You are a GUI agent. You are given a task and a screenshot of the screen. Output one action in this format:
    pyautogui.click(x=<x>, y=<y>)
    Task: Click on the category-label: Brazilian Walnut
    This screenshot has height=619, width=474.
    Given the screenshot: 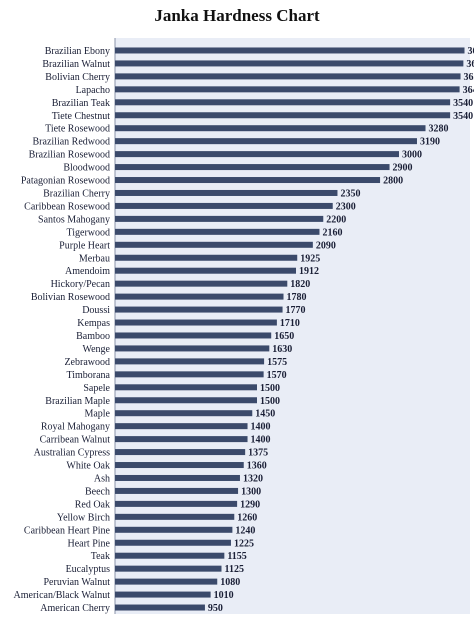 What is the action you would take?
    pyautogui.click(x=76, y=64)
    